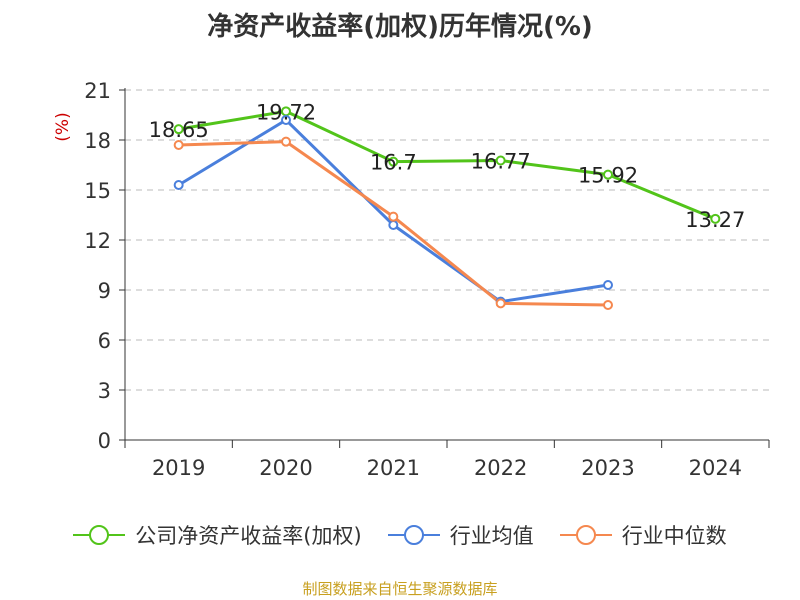 This screenshot has height=600, width=800. What do you see at coordinates (607, 468) in the screenshot?
I see `x-tick-label: 2023` at bounding box center [607, 468].